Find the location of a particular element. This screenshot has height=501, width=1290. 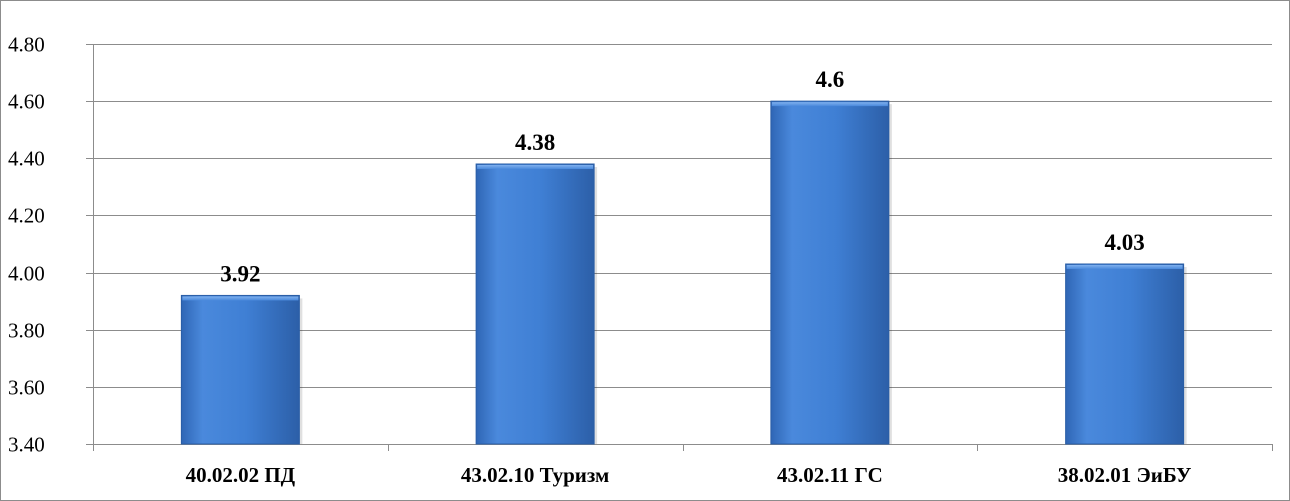

y-tick-label: 4.80 is located at coordinates (26, 45).